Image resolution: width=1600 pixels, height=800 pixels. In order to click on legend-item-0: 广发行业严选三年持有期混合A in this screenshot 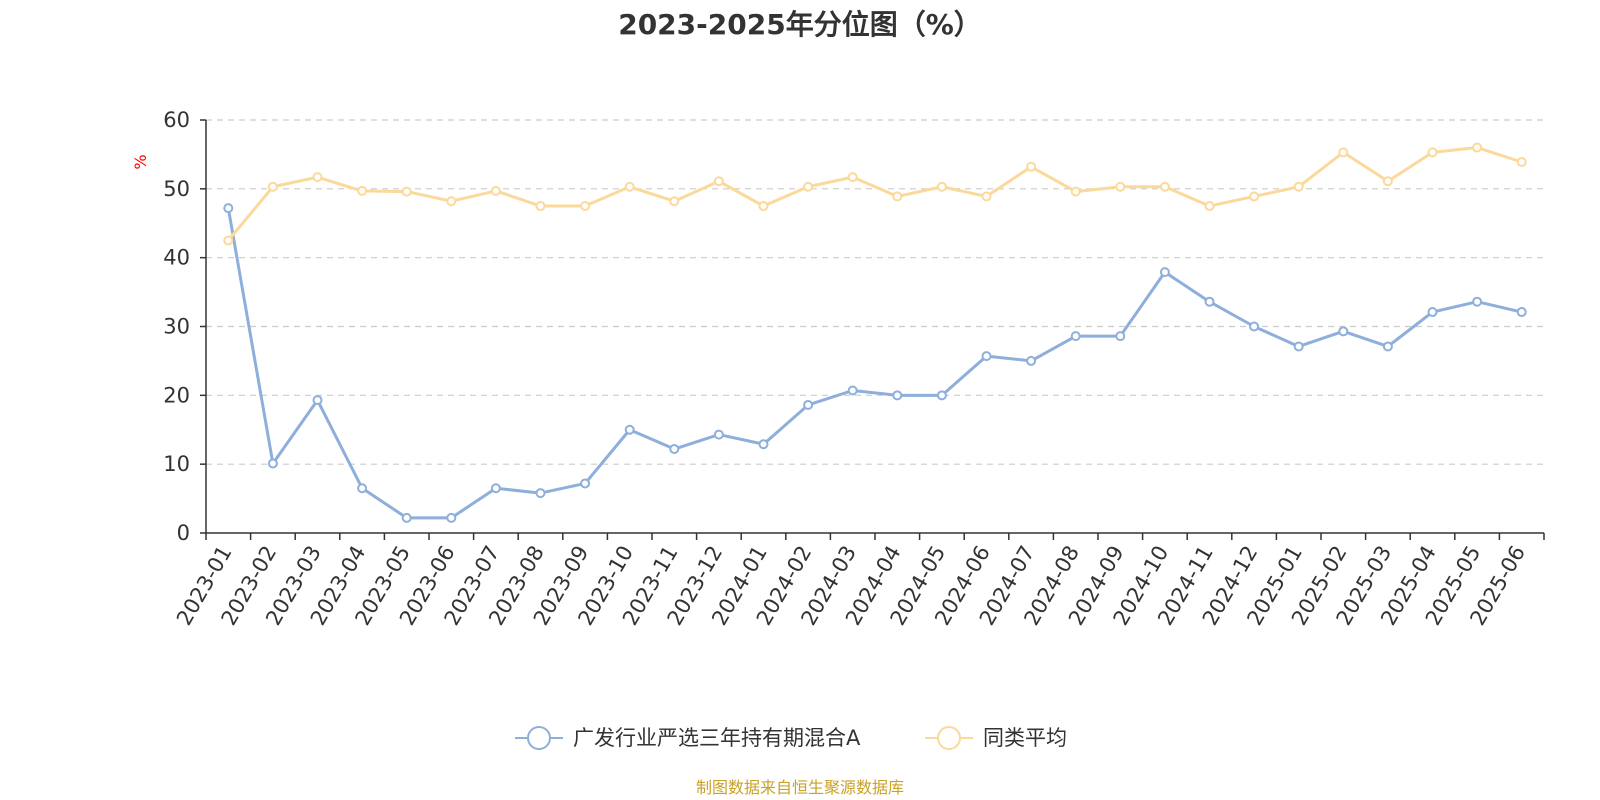, I will do `click(688, 738)`.